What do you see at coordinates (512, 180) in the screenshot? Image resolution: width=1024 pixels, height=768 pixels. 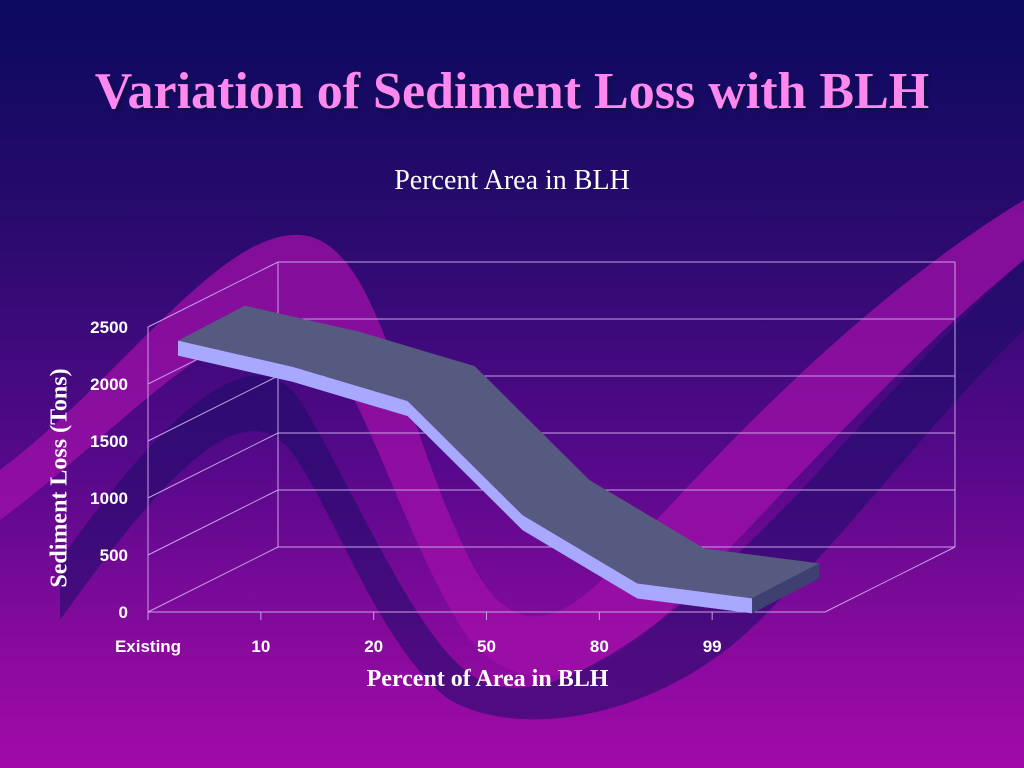 I see `chart-title: Percent Area in BLH` at bounding box center [512, 180].